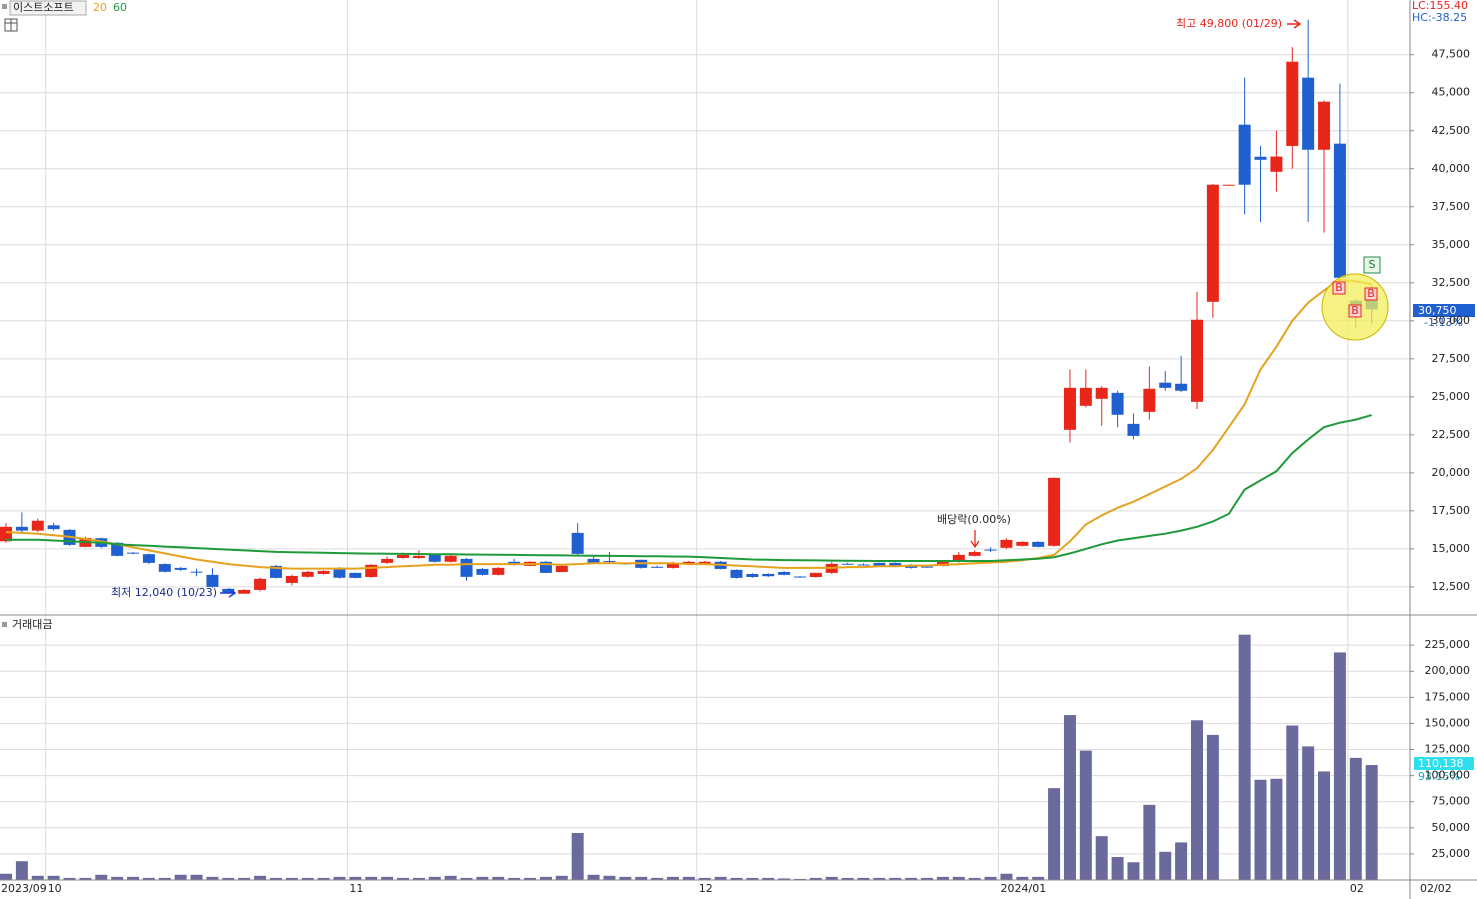 Image resolution: width=1477 pixels, height=899 pixels. What do you see at coordinates (1372, 265) in the screenshot?
I see `sell-marker` at bounding box center [1372, 265].